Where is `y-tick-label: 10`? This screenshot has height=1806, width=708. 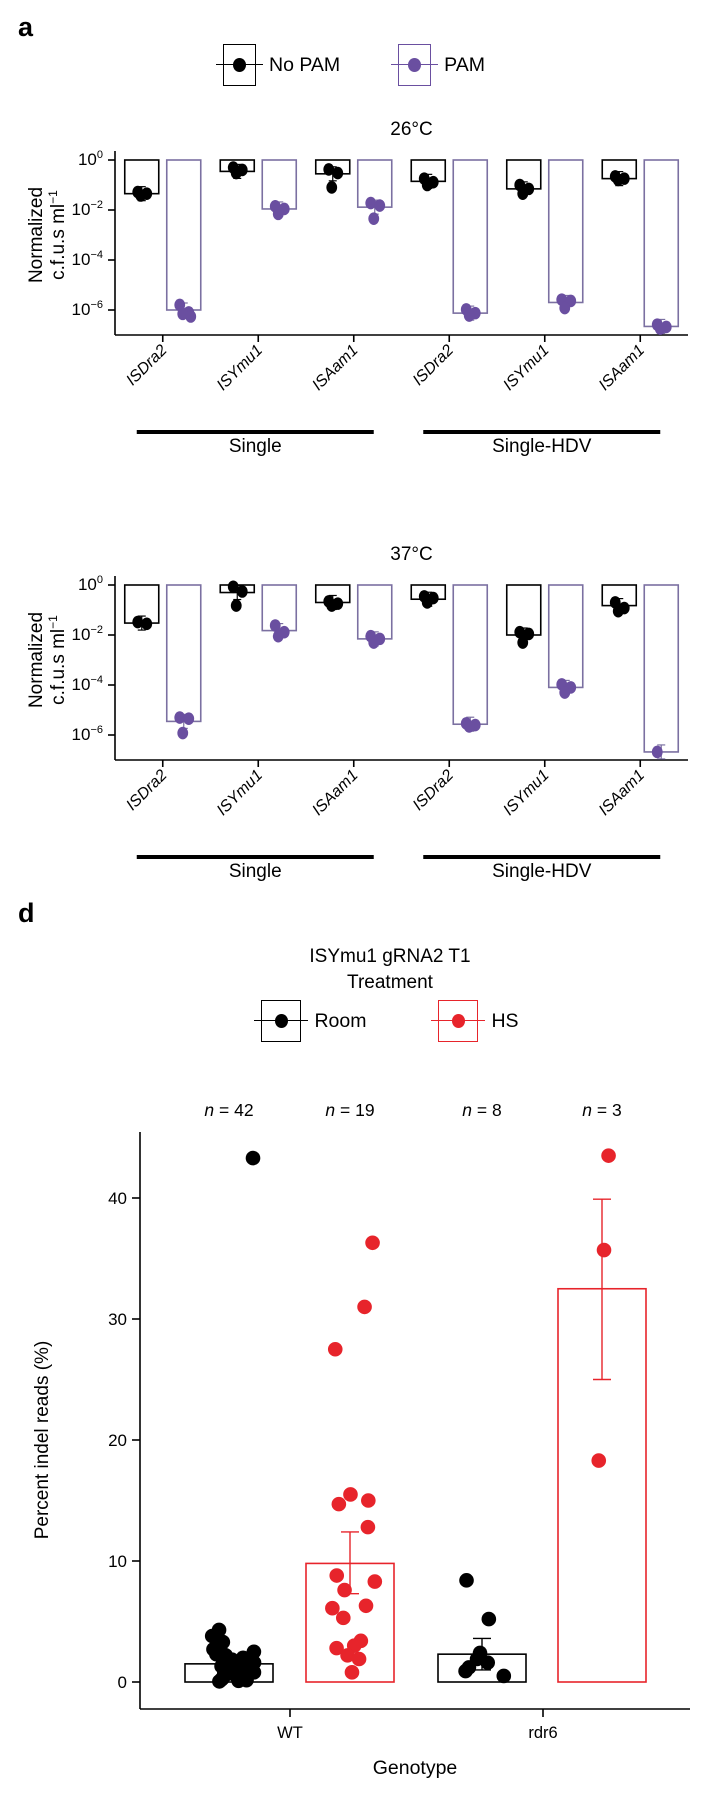
y-tick-label: 10 is located at coordinates (117, 1561).